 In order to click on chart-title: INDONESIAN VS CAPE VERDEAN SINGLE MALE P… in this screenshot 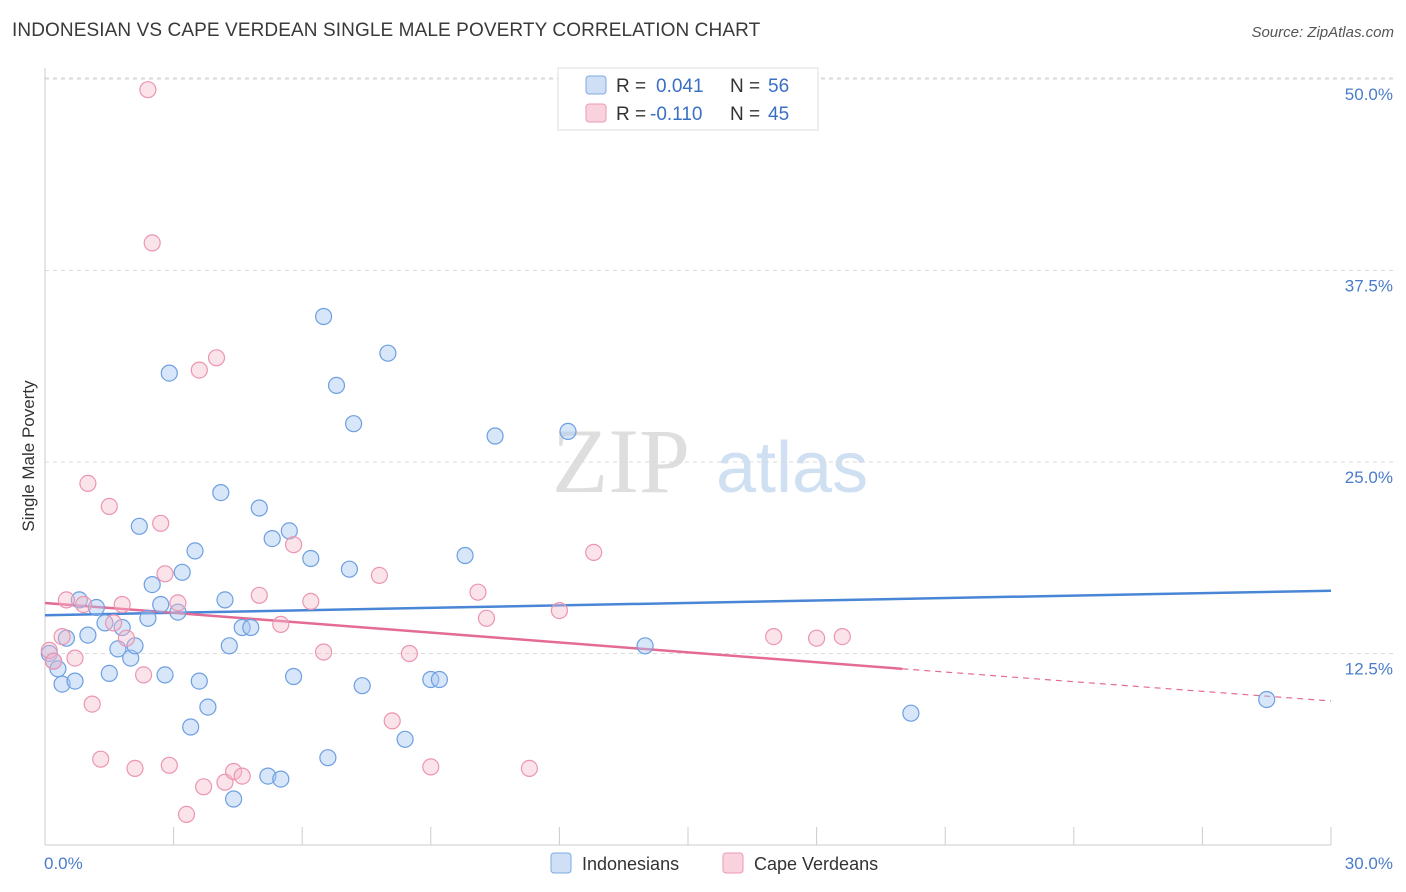, I will do `click(386, 30)`.